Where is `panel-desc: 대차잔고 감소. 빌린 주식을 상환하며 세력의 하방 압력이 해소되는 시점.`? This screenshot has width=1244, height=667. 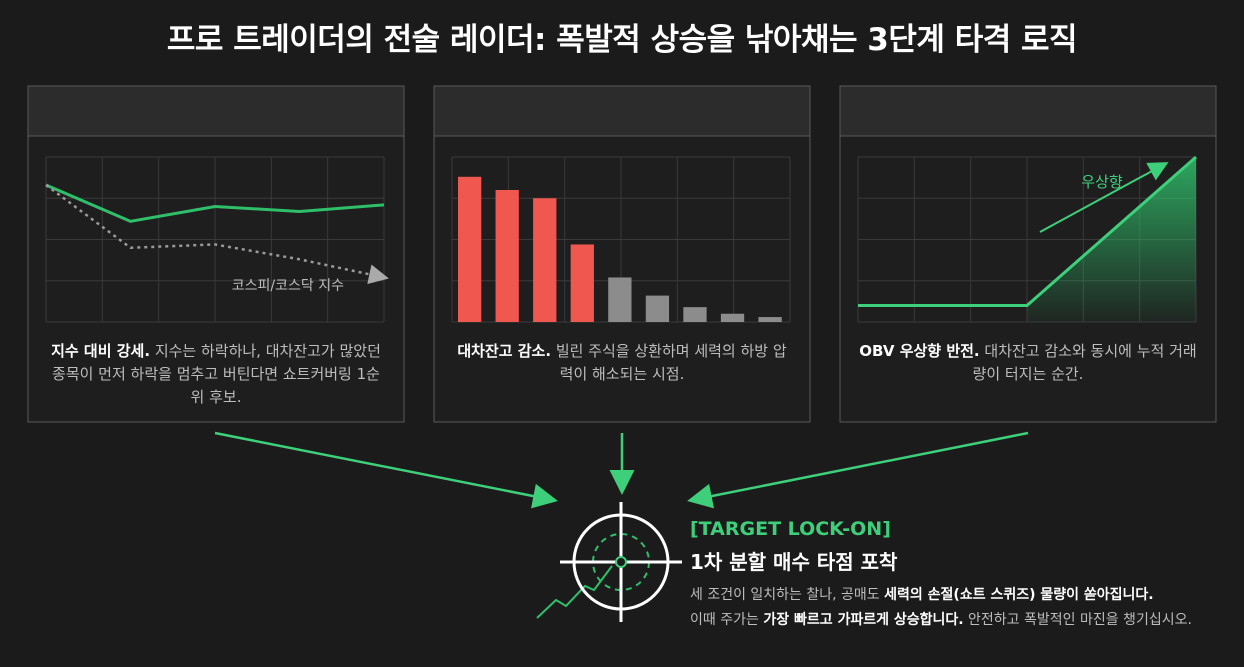 panel-desc: 대차잔고 감소. 빌린 주식을 상환하며 세력의 하방 압력이 해소되는 시점. is located at coordinates (622, 363).